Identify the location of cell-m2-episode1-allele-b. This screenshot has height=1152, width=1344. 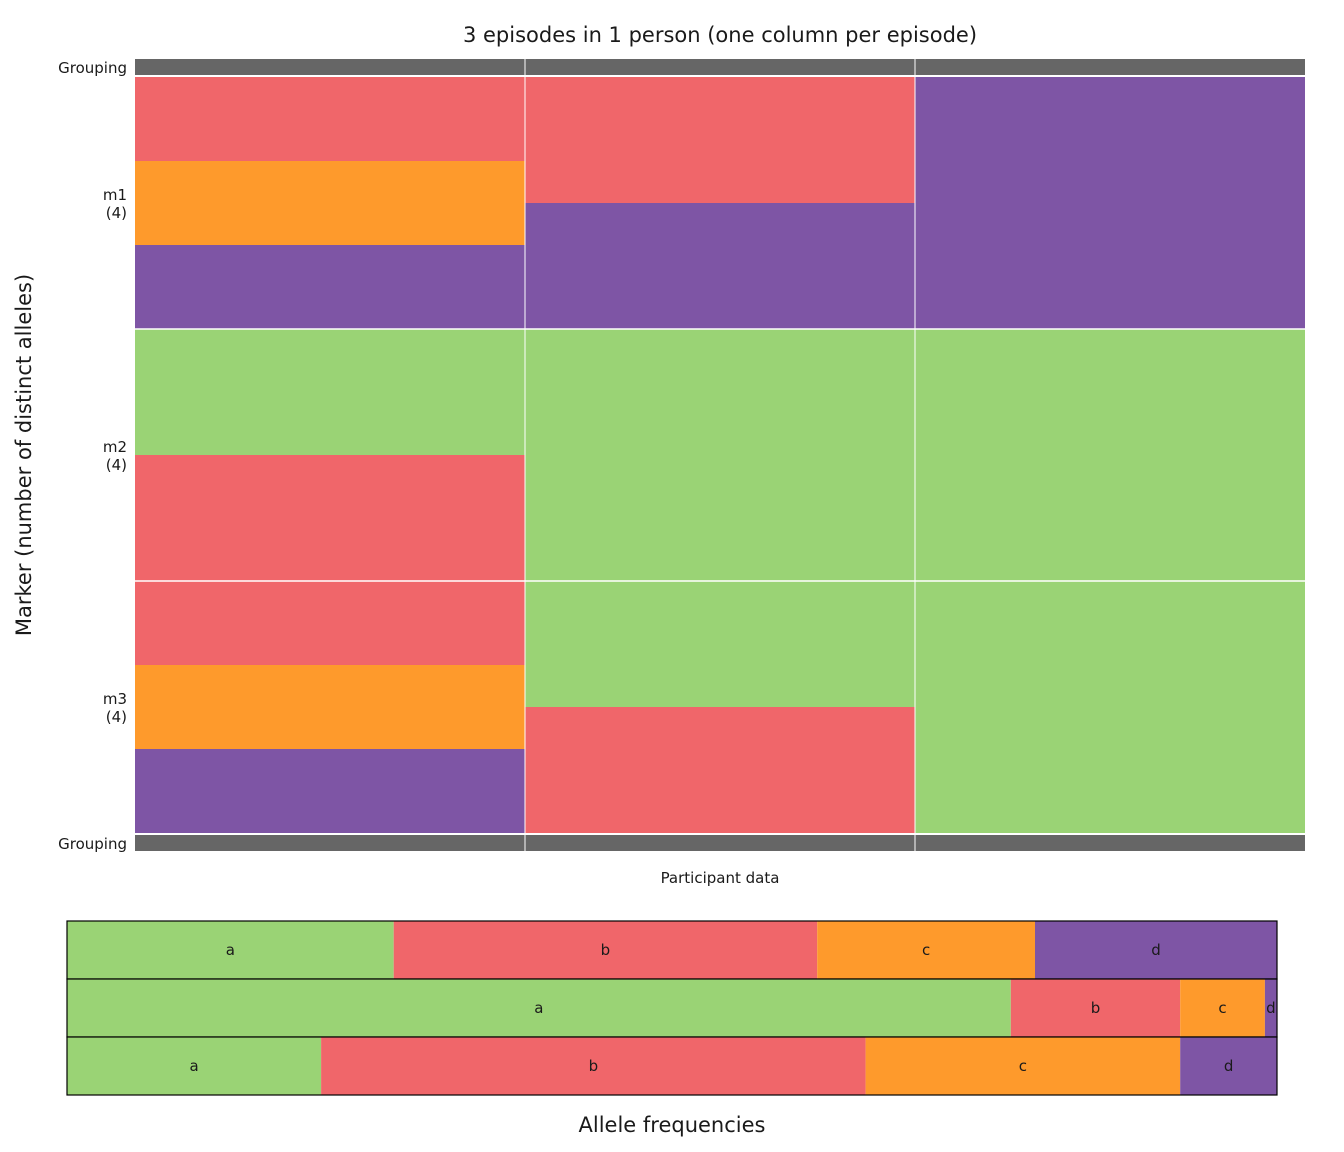
(330, 518).